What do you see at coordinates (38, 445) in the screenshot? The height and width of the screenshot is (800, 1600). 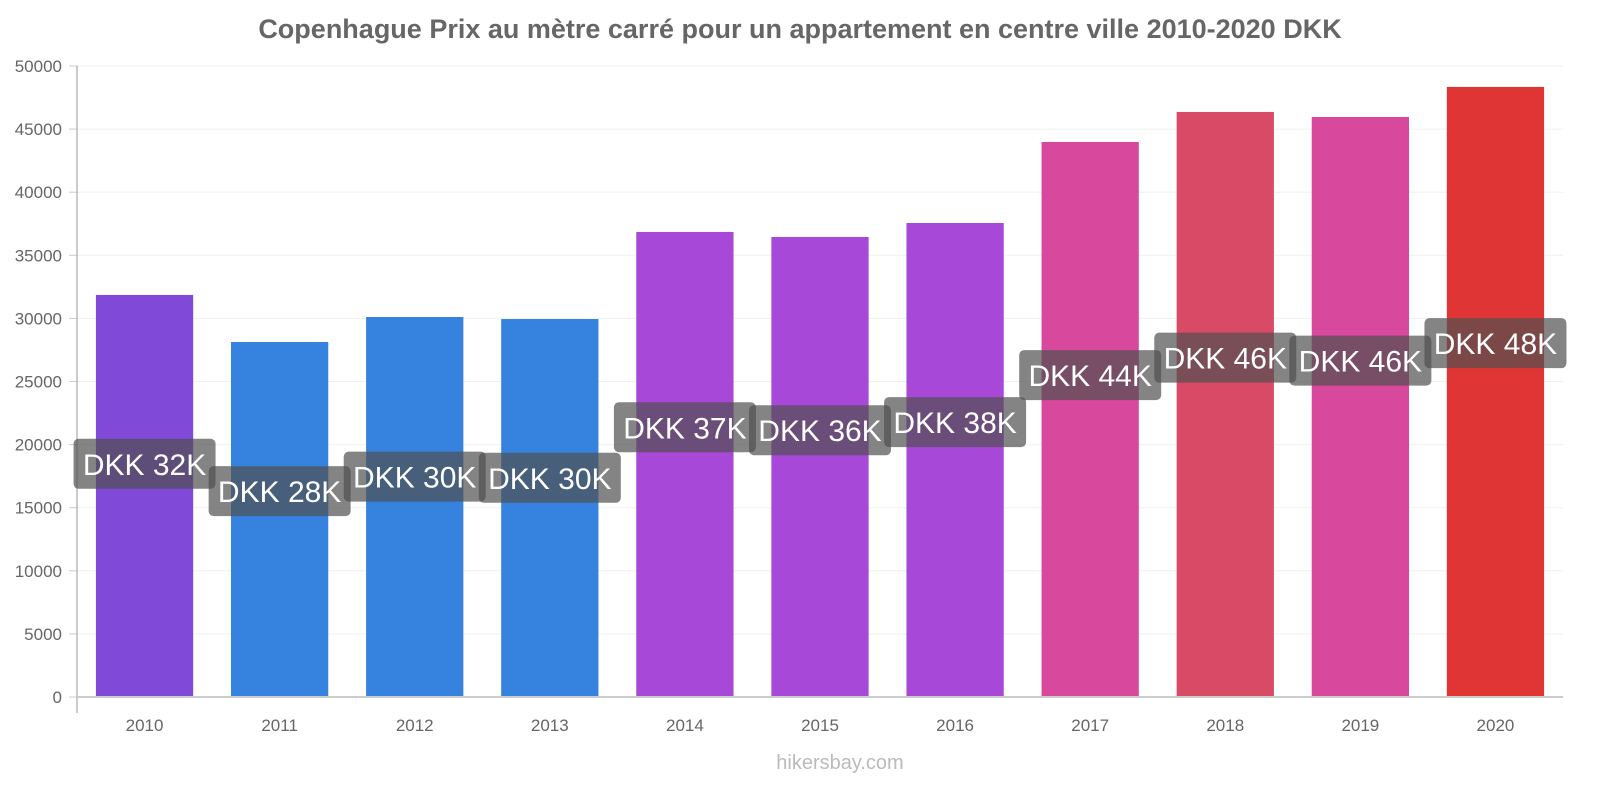 I see `y-tick-label: 20000` at bounding box center [38, 445].